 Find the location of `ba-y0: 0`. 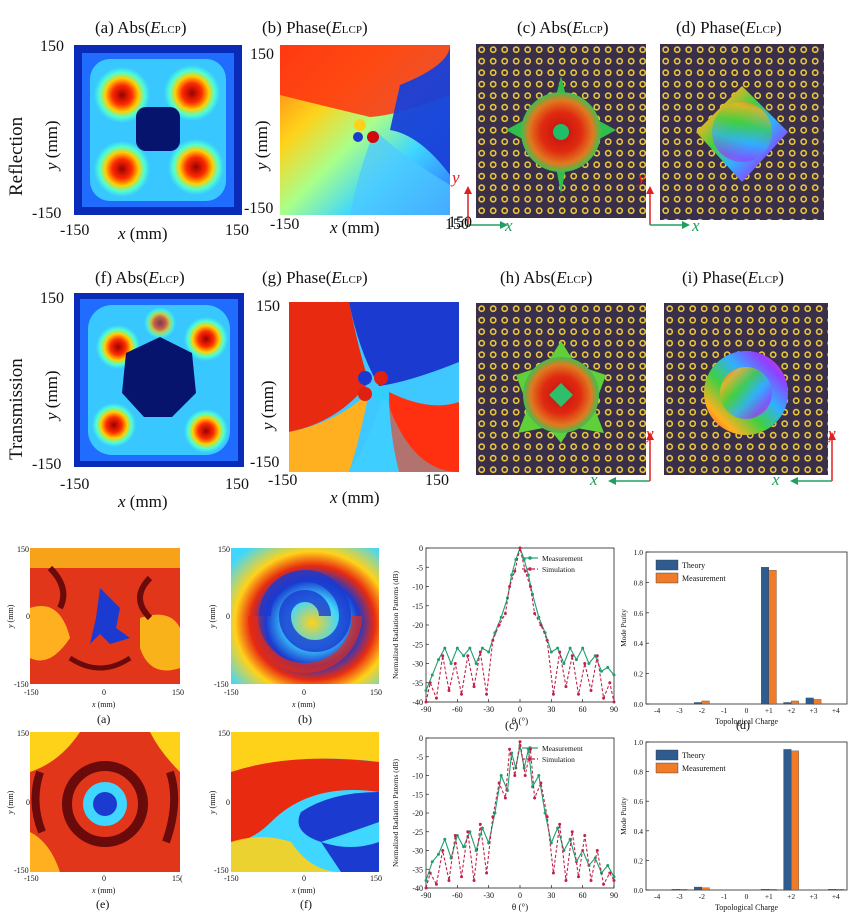

ba-y0: 0 is located at coordinates (28, 616).